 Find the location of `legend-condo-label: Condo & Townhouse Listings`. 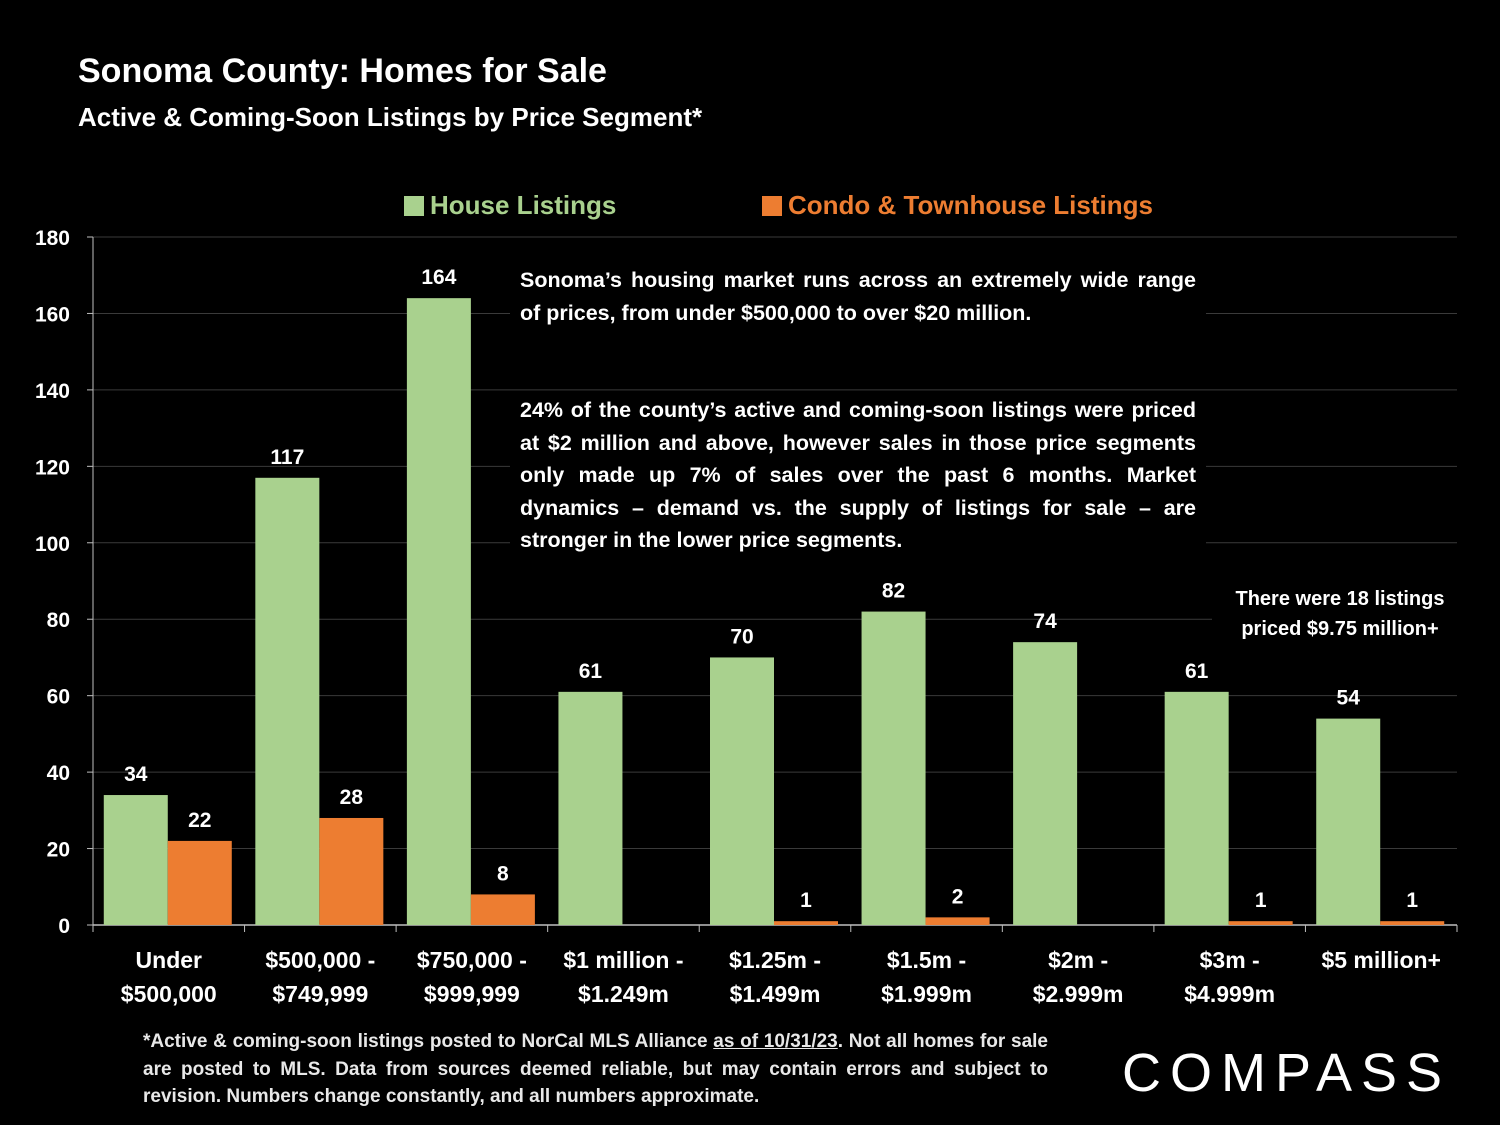

legend-condo-label: Condo & Townhouse Listings is located at coordinates (970, 205).